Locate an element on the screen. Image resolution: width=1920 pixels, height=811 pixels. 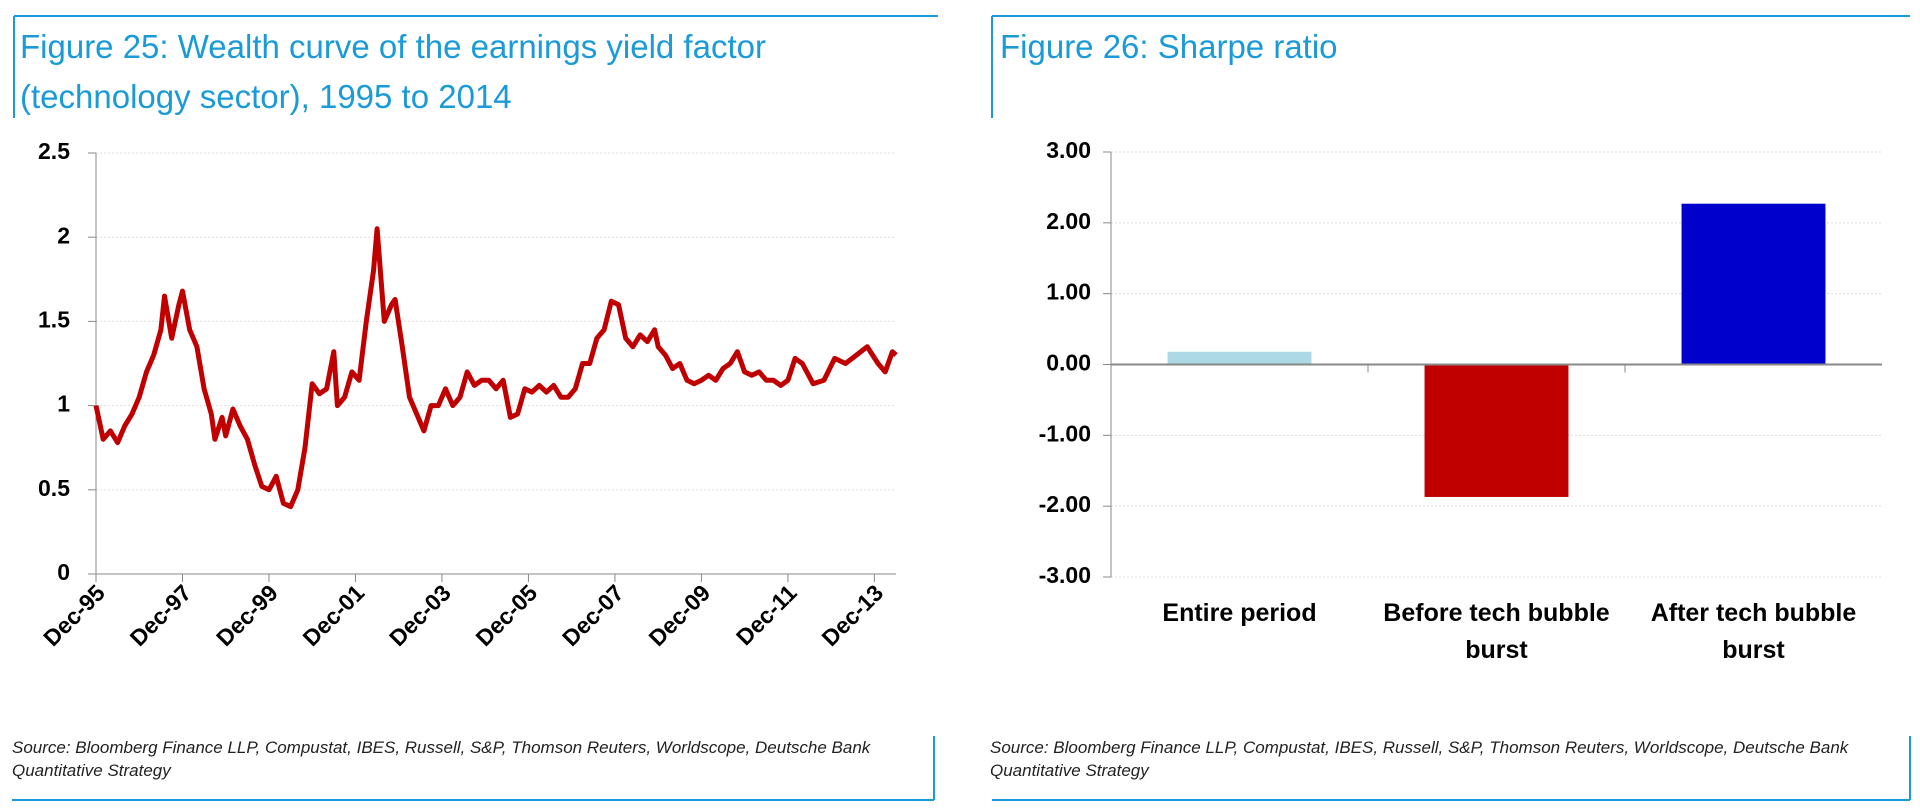
line-series is located at coordinates (495, 368).